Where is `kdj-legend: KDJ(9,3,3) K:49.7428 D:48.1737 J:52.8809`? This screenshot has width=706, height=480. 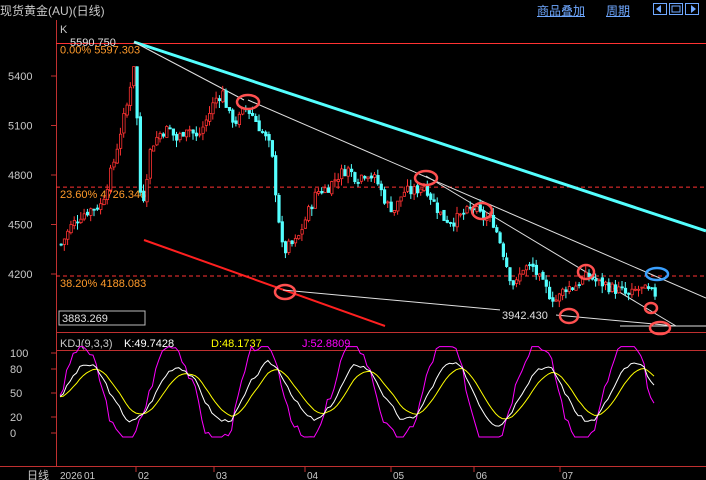 kdj-legend: KDJ(9,3,3) K:49.7428 D:48.1737 J:52.8809 is located at coordinates (205, 344).